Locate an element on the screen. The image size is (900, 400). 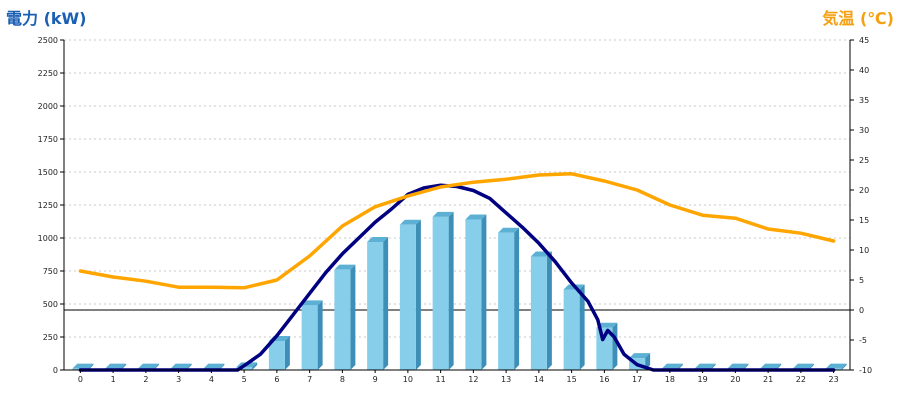
x-tick-label-16: 16 is located at coordinates (604, 379).